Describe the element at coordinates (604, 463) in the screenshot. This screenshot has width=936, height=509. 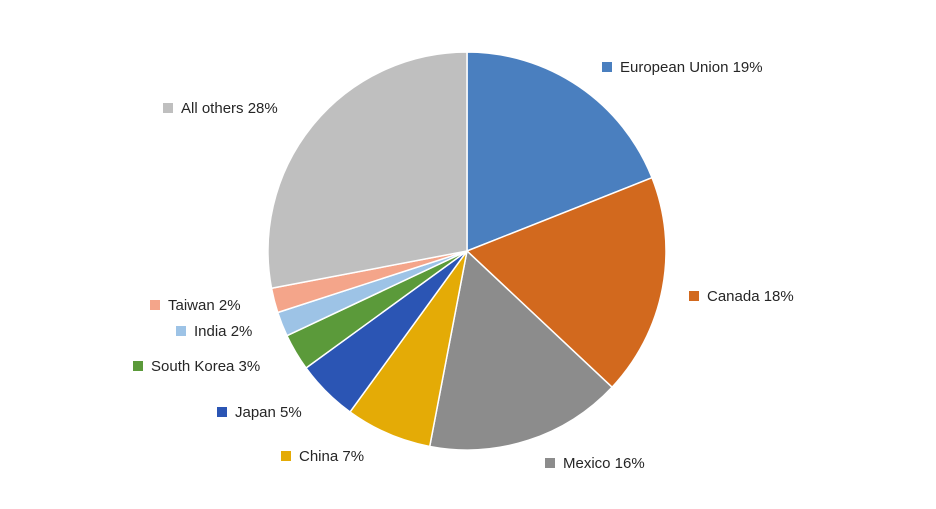
I see `data-label-text: Mexico 16%` at that location.